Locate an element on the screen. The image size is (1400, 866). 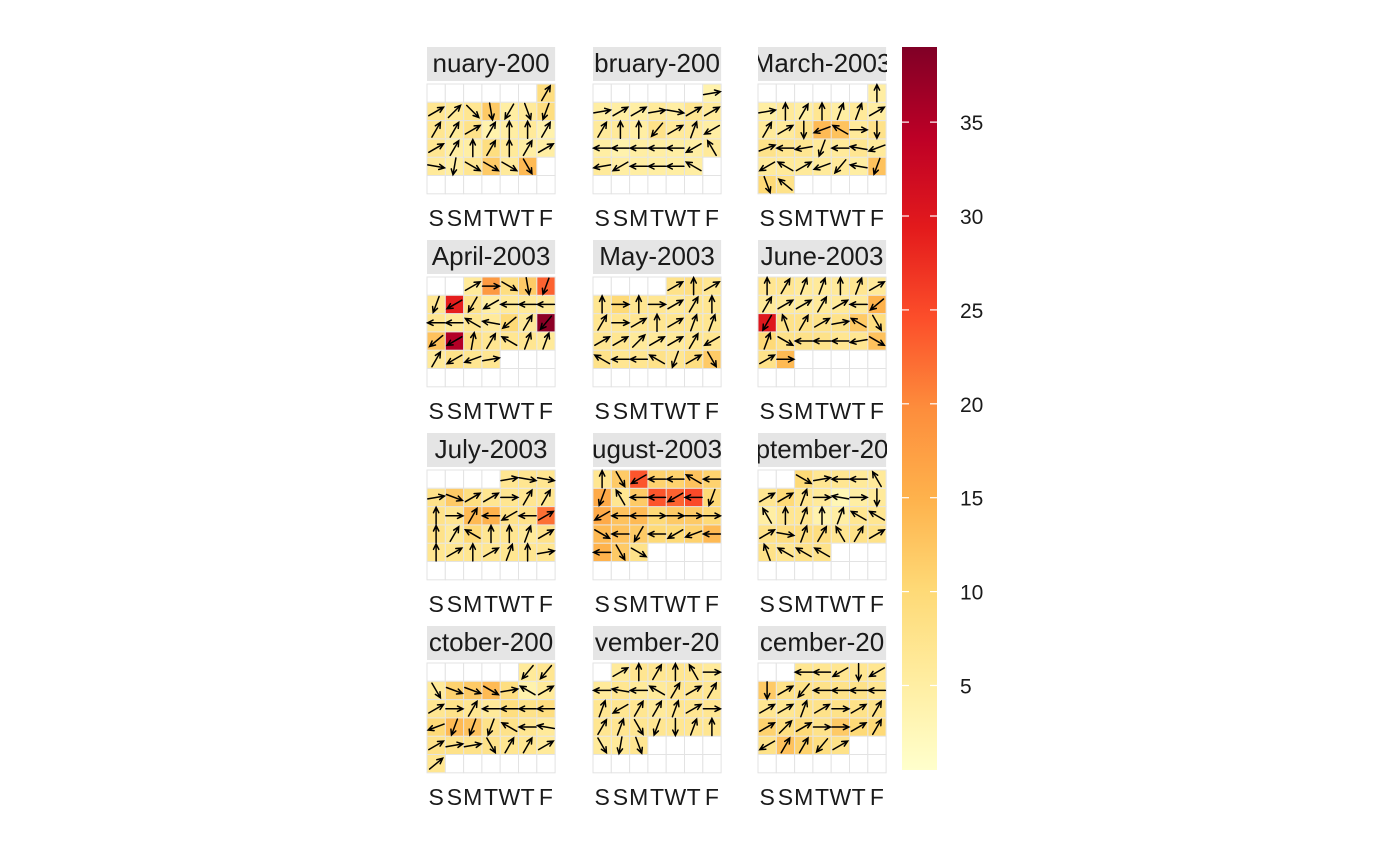
panel-title: nuary-200 is located at coordinates (491, 63).